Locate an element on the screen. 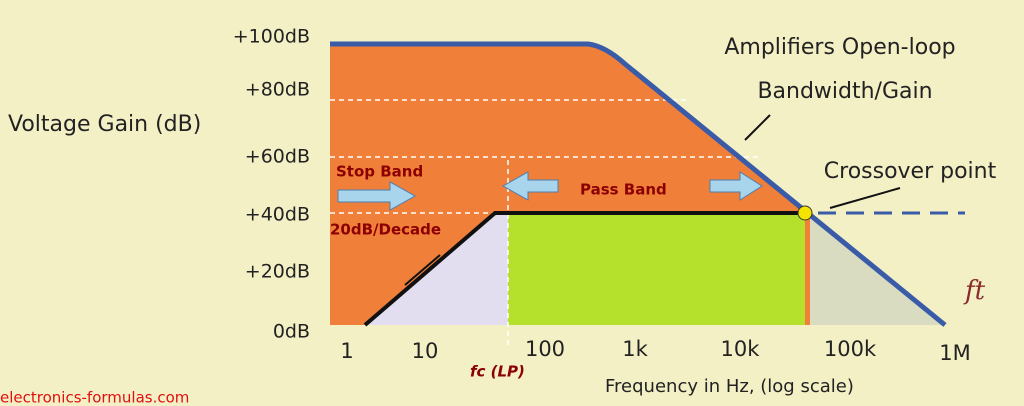 The image size is (1024, 406). y-label: +20dB is located at coordinates (277, 272).